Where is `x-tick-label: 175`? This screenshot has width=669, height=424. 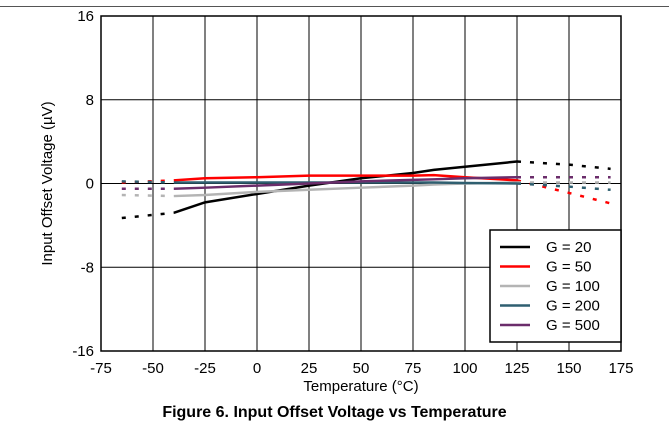 x-tick-label: 175 is located at coordinates (620, 368).